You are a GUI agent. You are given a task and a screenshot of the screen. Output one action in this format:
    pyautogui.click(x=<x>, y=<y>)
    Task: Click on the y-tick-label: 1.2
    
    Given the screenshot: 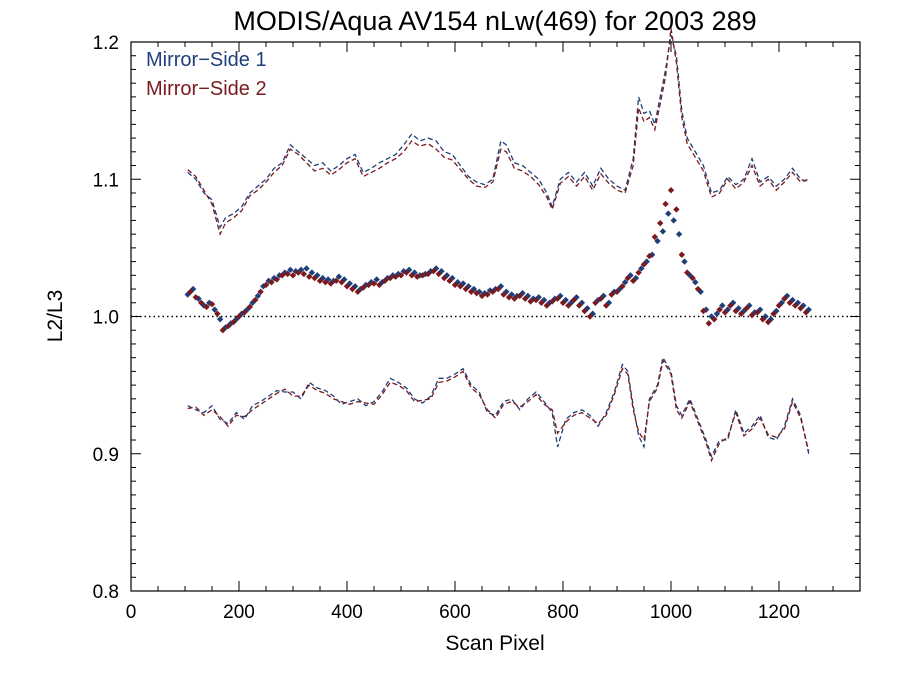 What is the action you would take?
    pyautogui.click(x=106, y=43)
    